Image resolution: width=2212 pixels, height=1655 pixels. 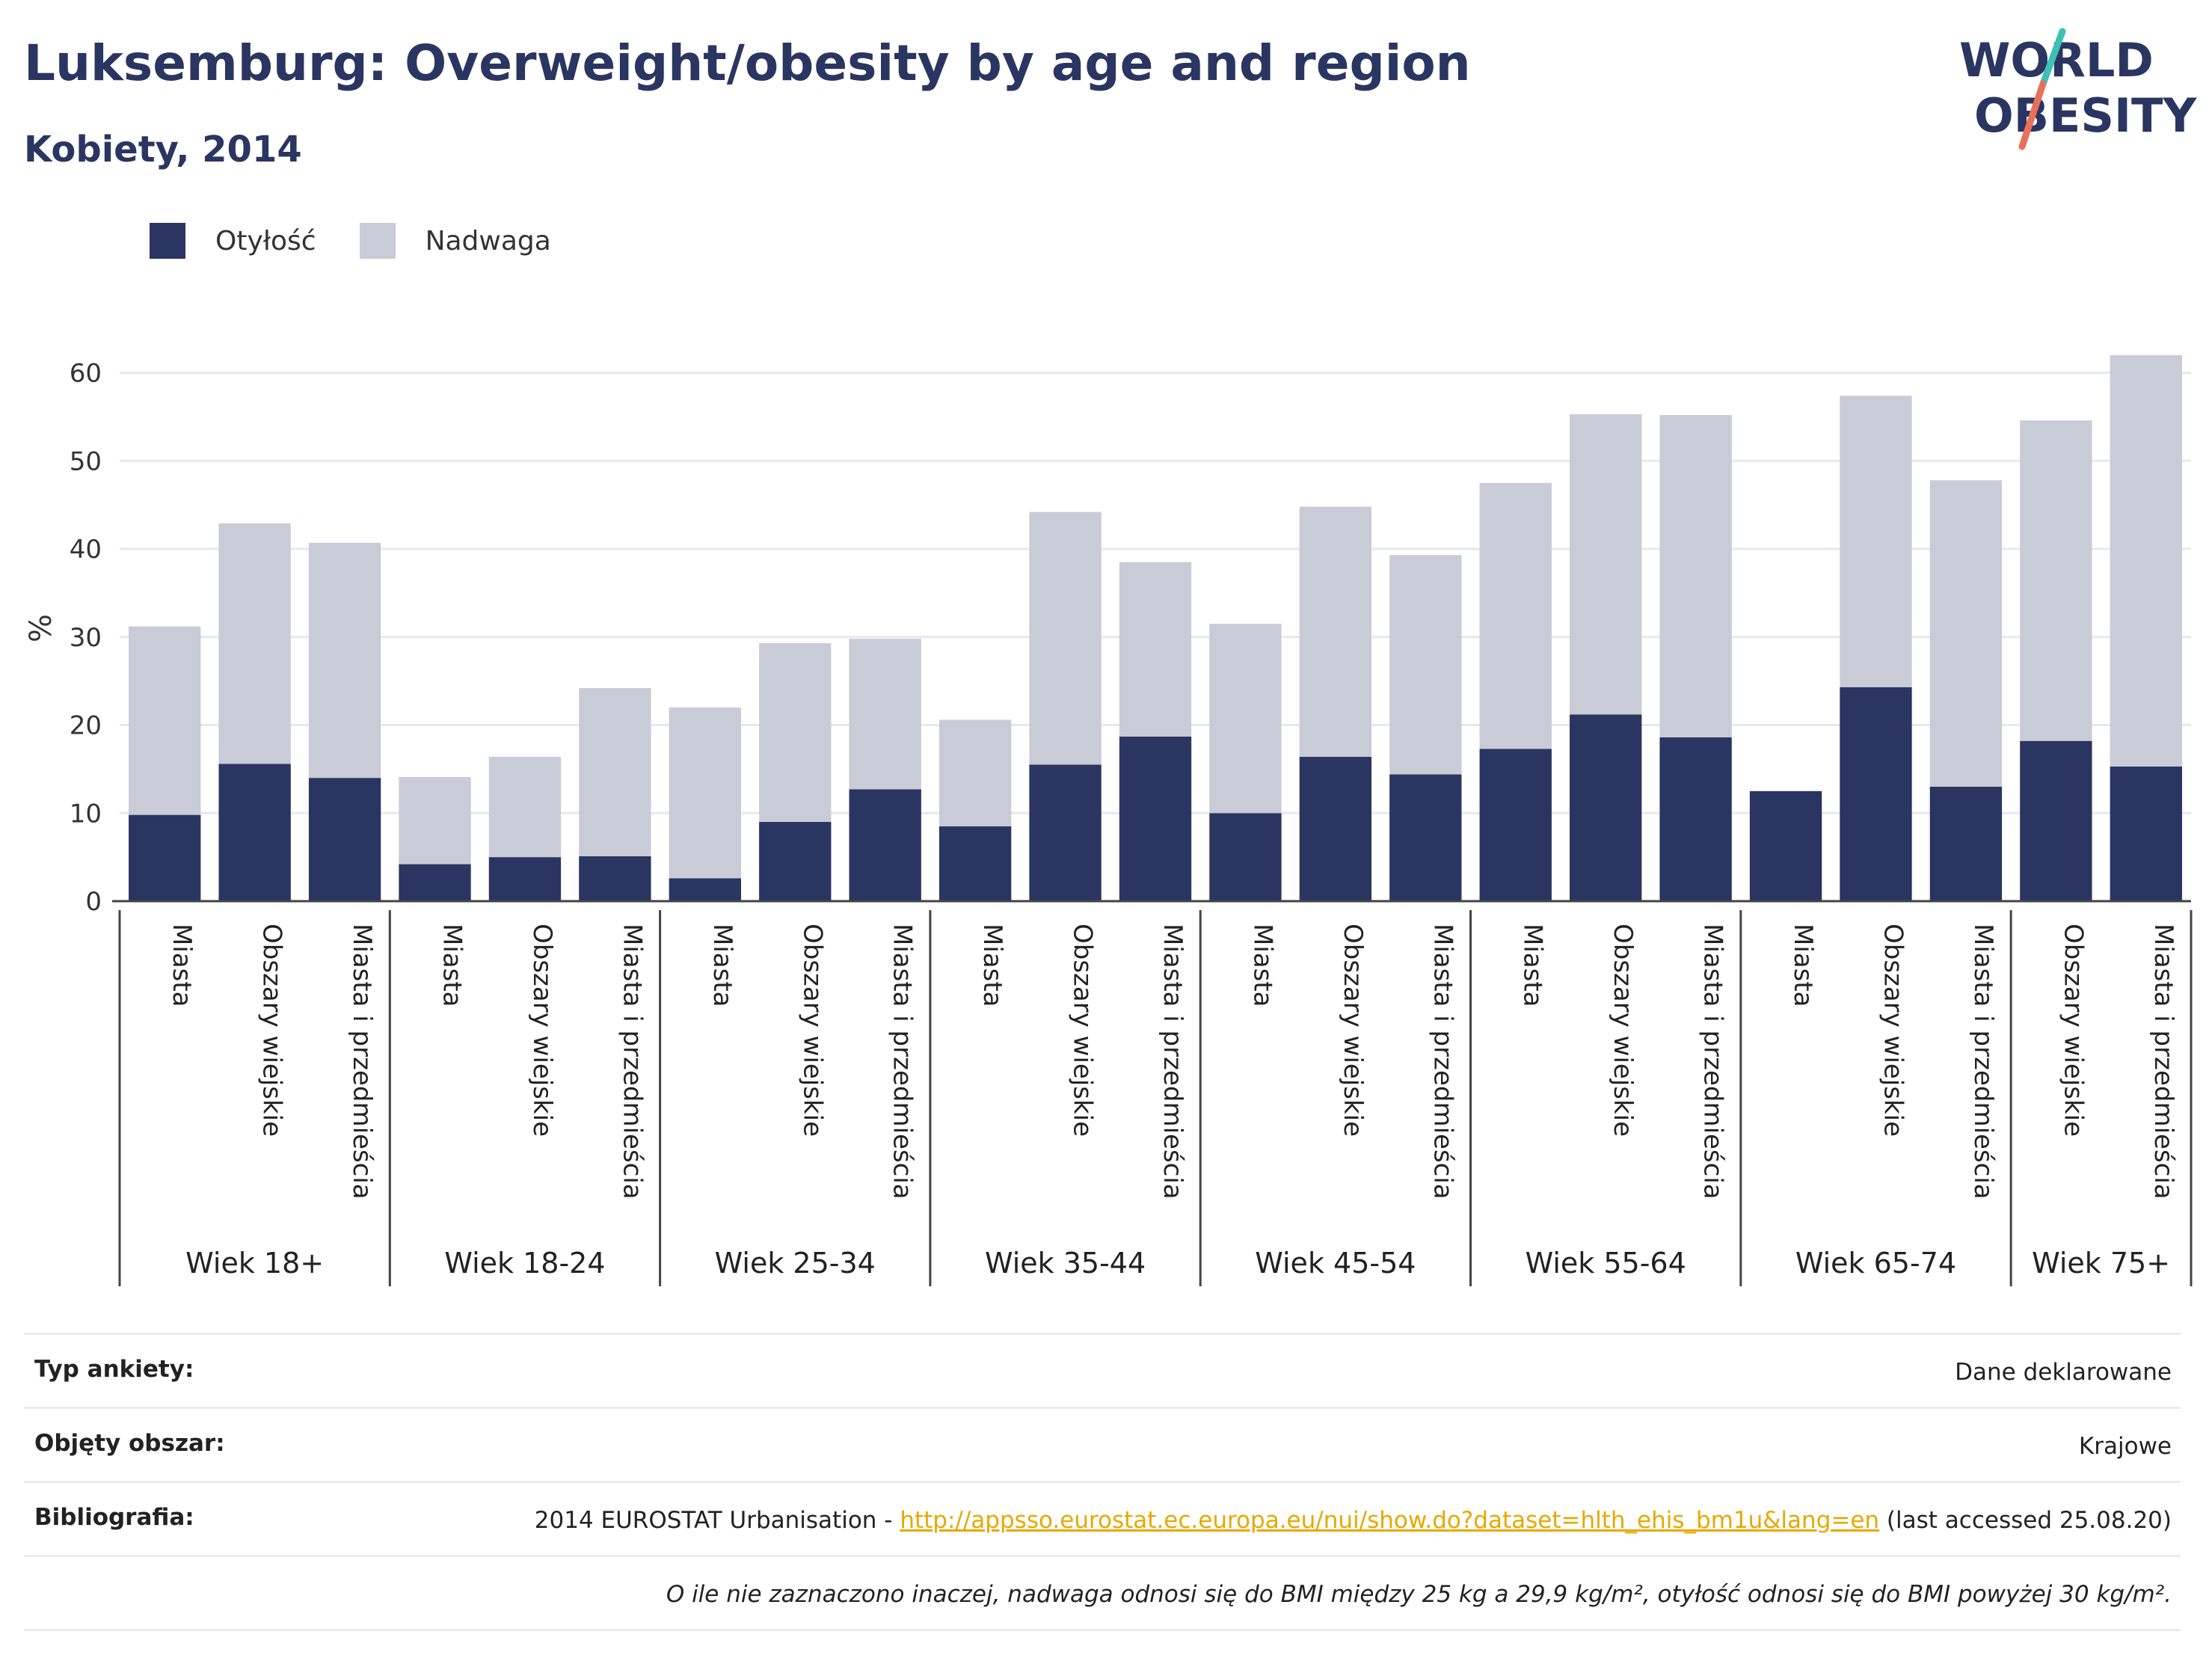 What do you see at coordinates (129, 1443) in the screenshot?
I see `coverage-label: Objęty obszar:` at bounding box center [129, 1443].